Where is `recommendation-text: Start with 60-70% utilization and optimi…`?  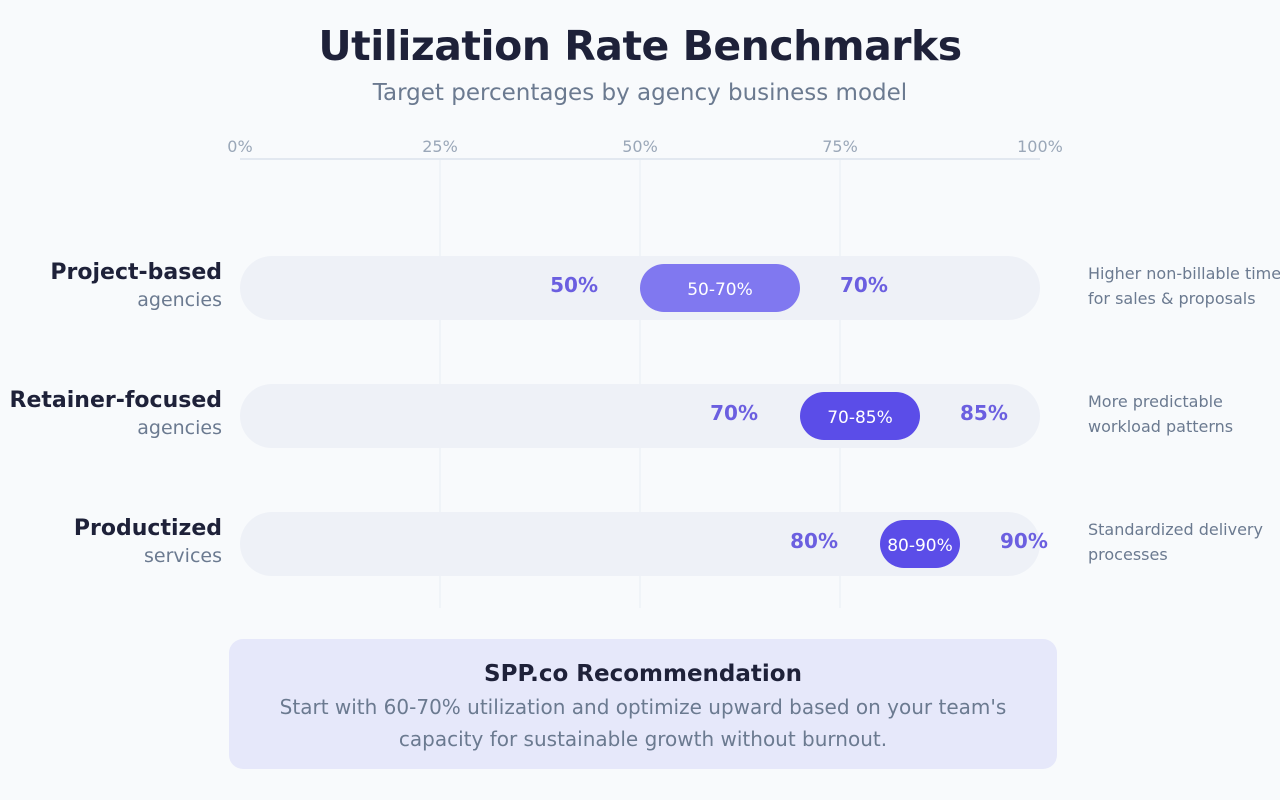
recommendation-text: Start with 60-70% utilization and optimi… is located at coordinates (643, 723).